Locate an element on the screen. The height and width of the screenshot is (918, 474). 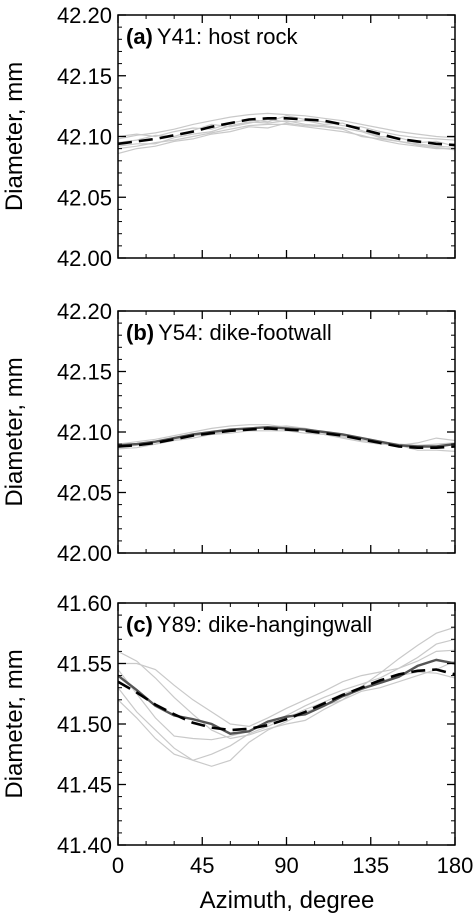
panel-letter: (a) is located at coordinates (139, 36).